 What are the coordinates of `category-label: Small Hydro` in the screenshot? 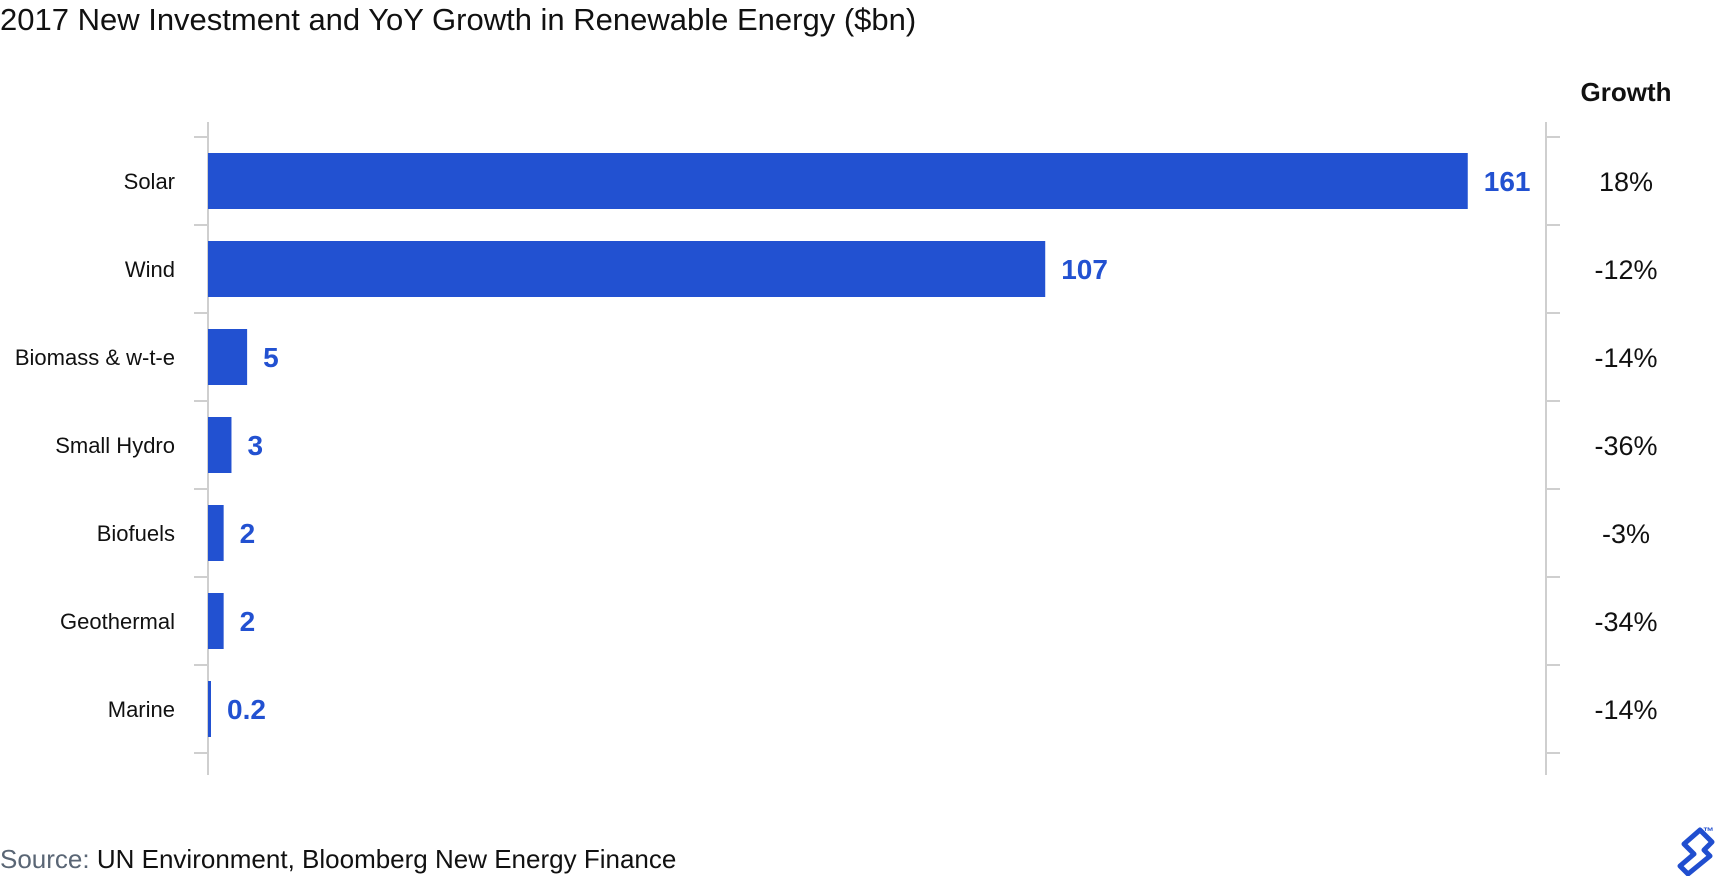 It's located at (115, 445).